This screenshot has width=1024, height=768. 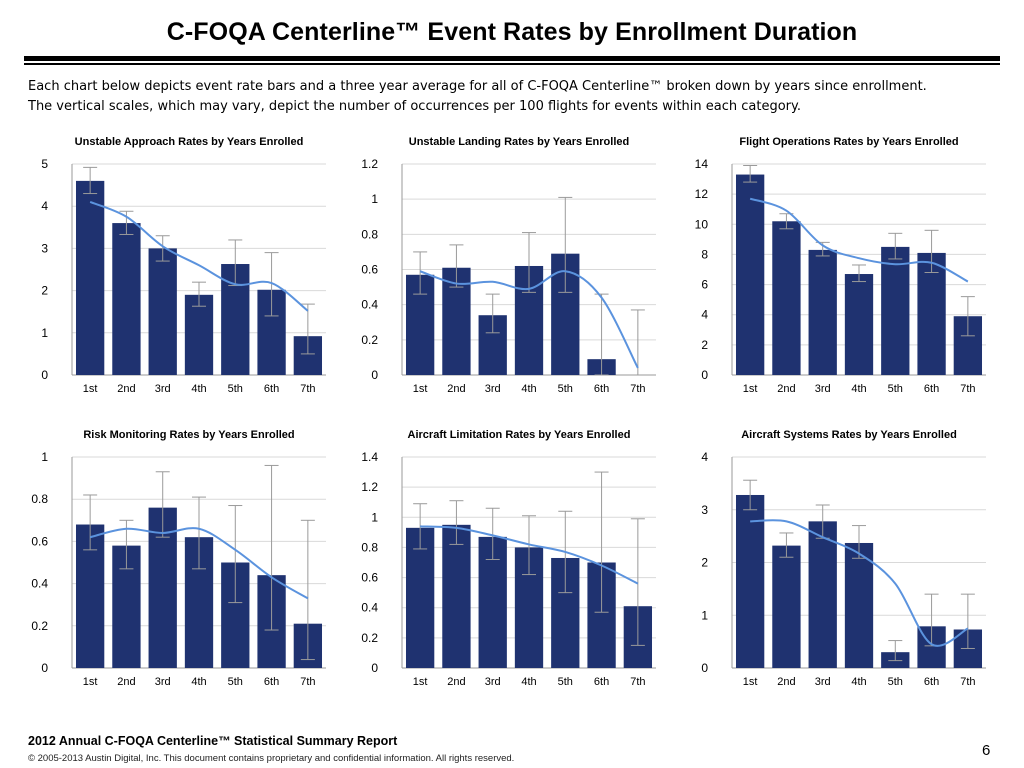 What do you see at coordinates (849, 435) in the screenshot?
I see `chart-title: Aircraft Systems Rates by Years Enrolled` at bounding box center [849, 435].